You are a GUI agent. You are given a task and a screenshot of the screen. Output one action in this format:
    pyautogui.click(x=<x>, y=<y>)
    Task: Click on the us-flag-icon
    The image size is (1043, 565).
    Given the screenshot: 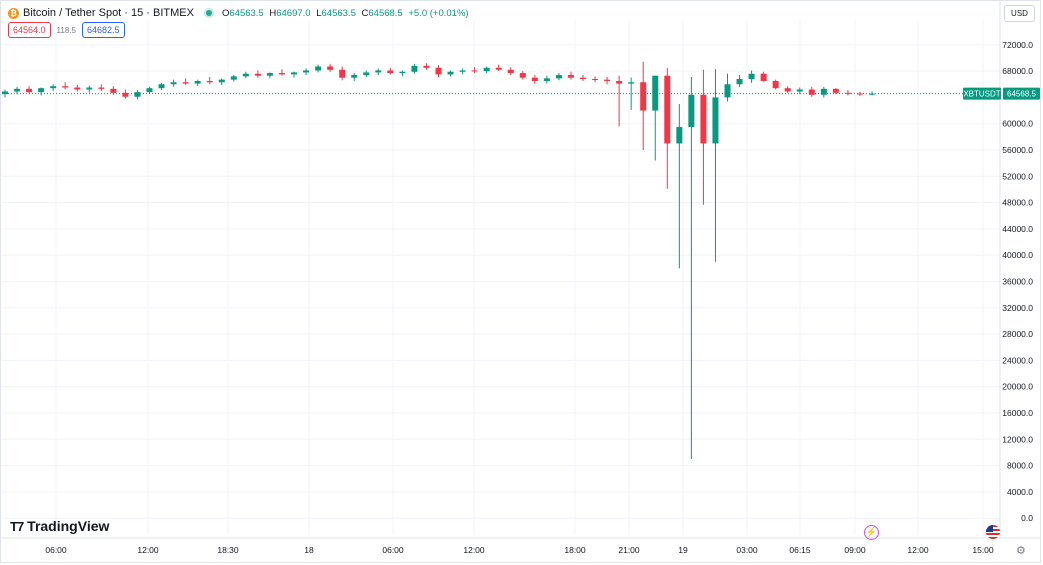 What is the action you would take?
    pyautogui.click(x=993, y=532)
    